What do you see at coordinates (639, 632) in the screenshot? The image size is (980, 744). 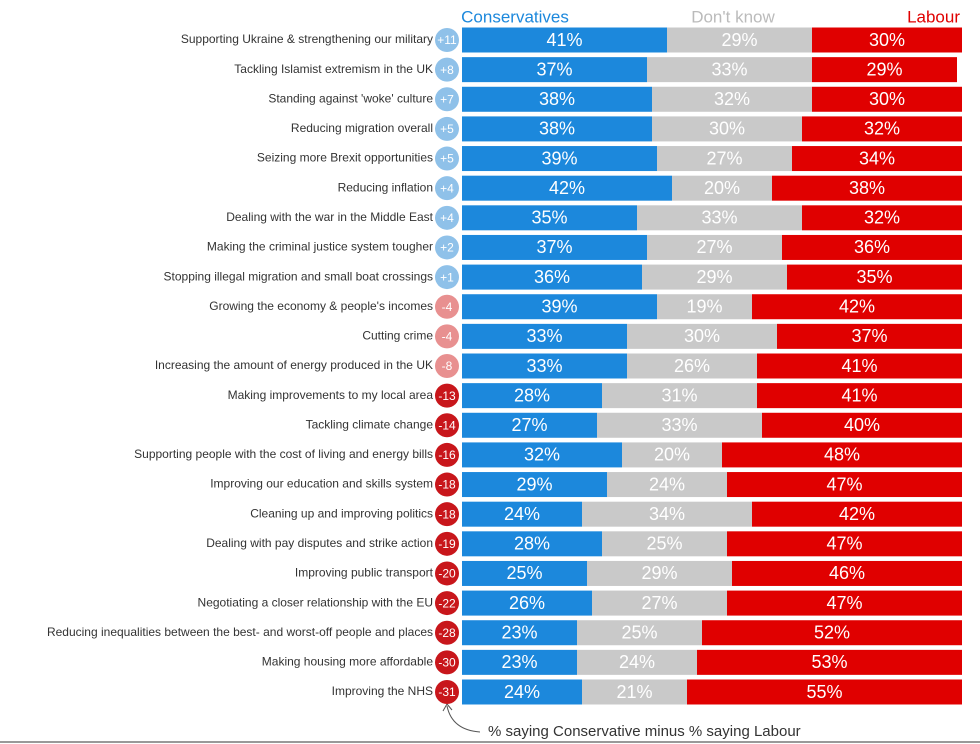 I see `value-label: 25%` at bounding box center [639, 632].